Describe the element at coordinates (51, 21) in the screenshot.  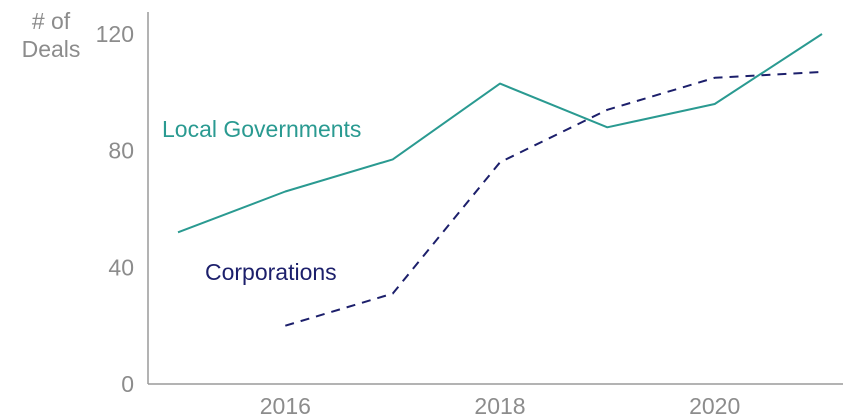
I see `y-axis-label-line-1: # of` at that location.